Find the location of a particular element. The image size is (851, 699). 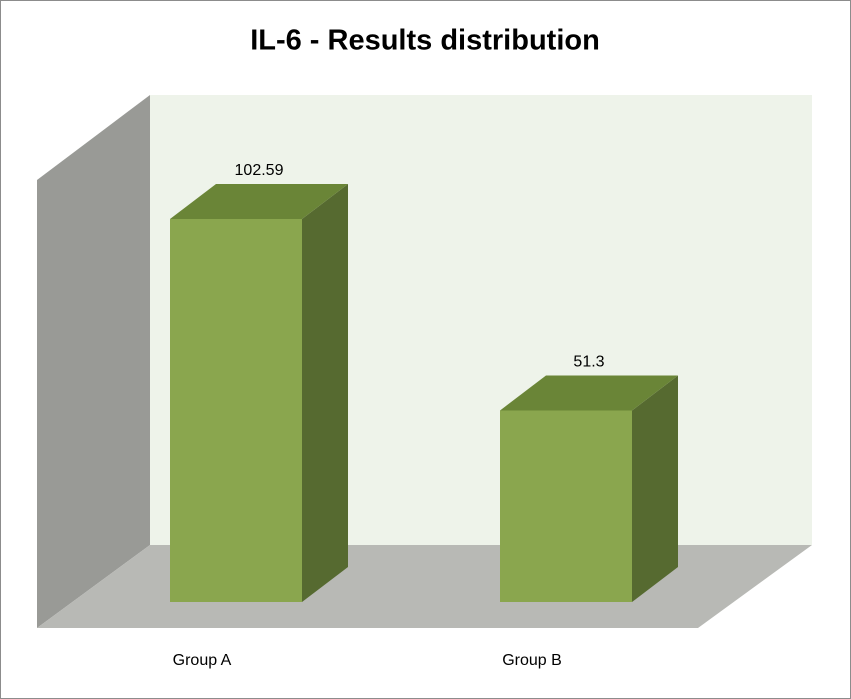

floor is located at coordinates (424, 586).